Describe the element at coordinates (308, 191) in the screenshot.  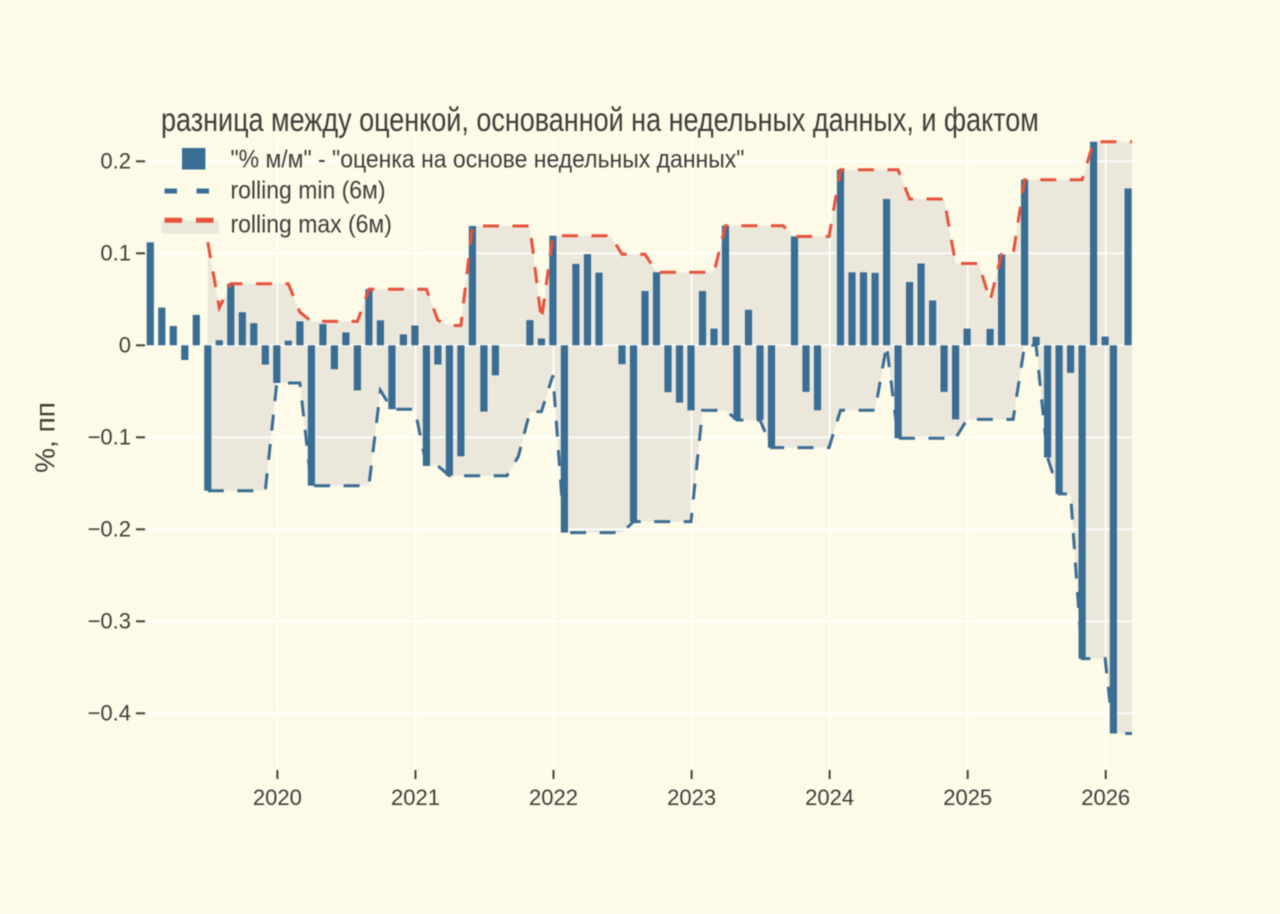
I see `svg-text: rolling min (6м)` at that location.